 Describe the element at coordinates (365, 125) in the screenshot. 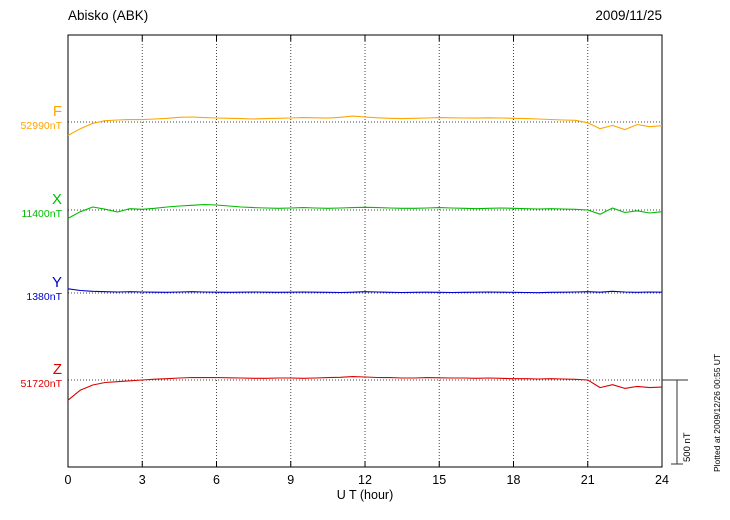

I see `trace-F` at that location.